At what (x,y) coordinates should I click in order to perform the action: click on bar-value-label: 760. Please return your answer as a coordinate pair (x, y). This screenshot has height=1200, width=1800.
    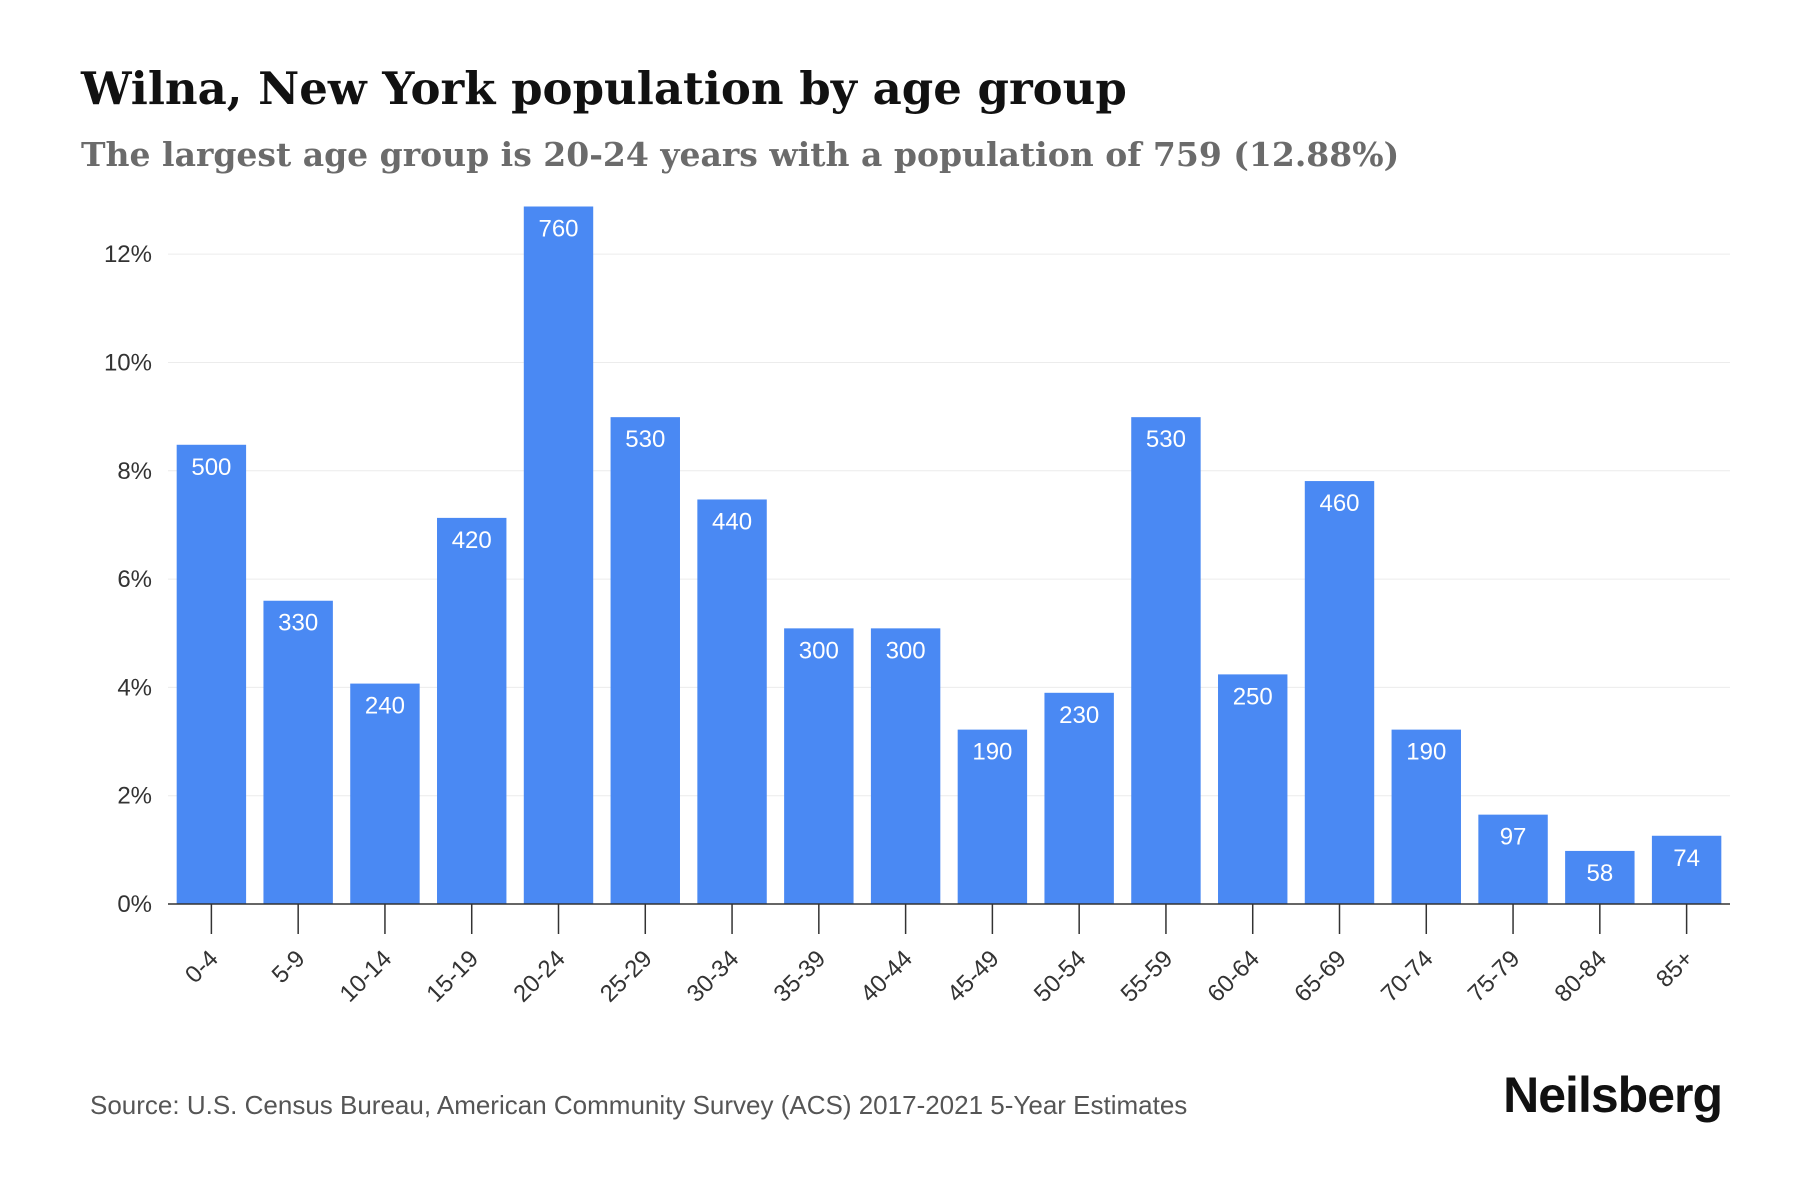
    Looking at the image, I should click on (558, 228).